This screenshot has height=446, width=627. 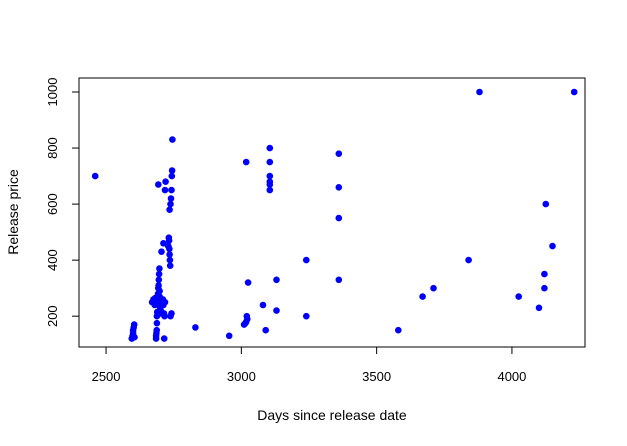 I want to click on y-tick-label: 800, so click(x=52, y=148).